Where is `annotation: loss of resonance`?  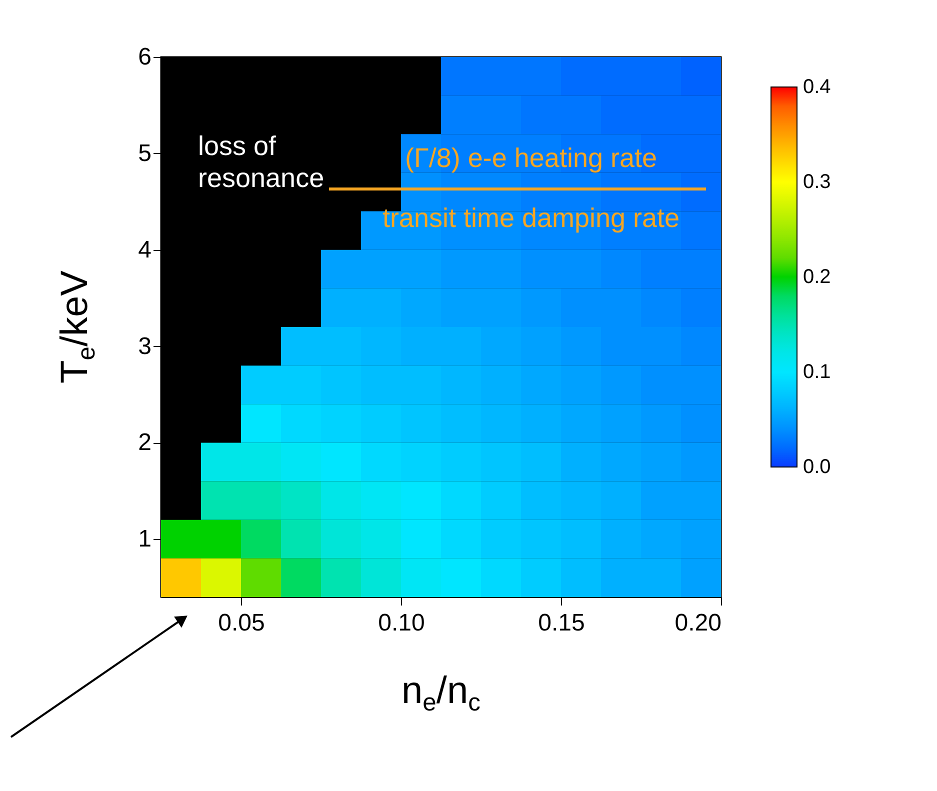
annotation: loss of resonance is located at coordinates (261, 162).